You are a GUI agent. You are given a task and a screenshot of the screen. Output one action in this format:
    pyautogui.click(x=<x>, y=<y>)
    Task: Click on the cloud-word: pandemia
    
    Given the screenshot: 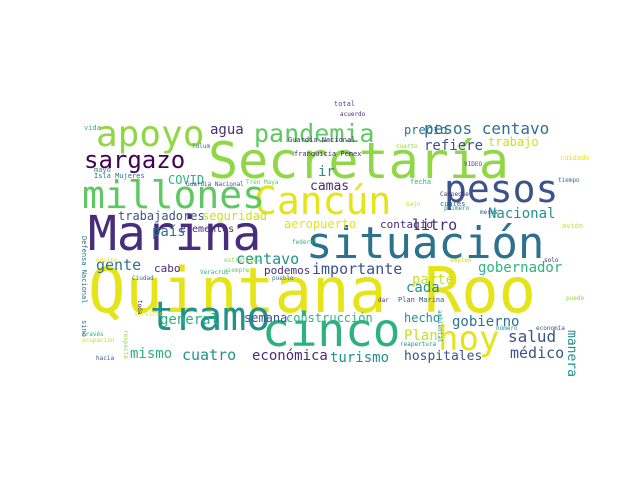 What is the action you would take?
    pyautogui.click(x=314, y=133)
    